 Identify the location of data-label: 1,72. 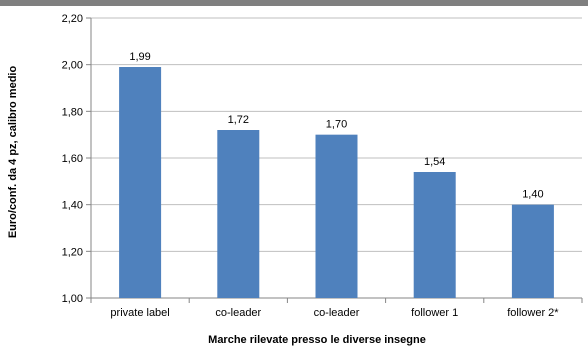
(238, 120).